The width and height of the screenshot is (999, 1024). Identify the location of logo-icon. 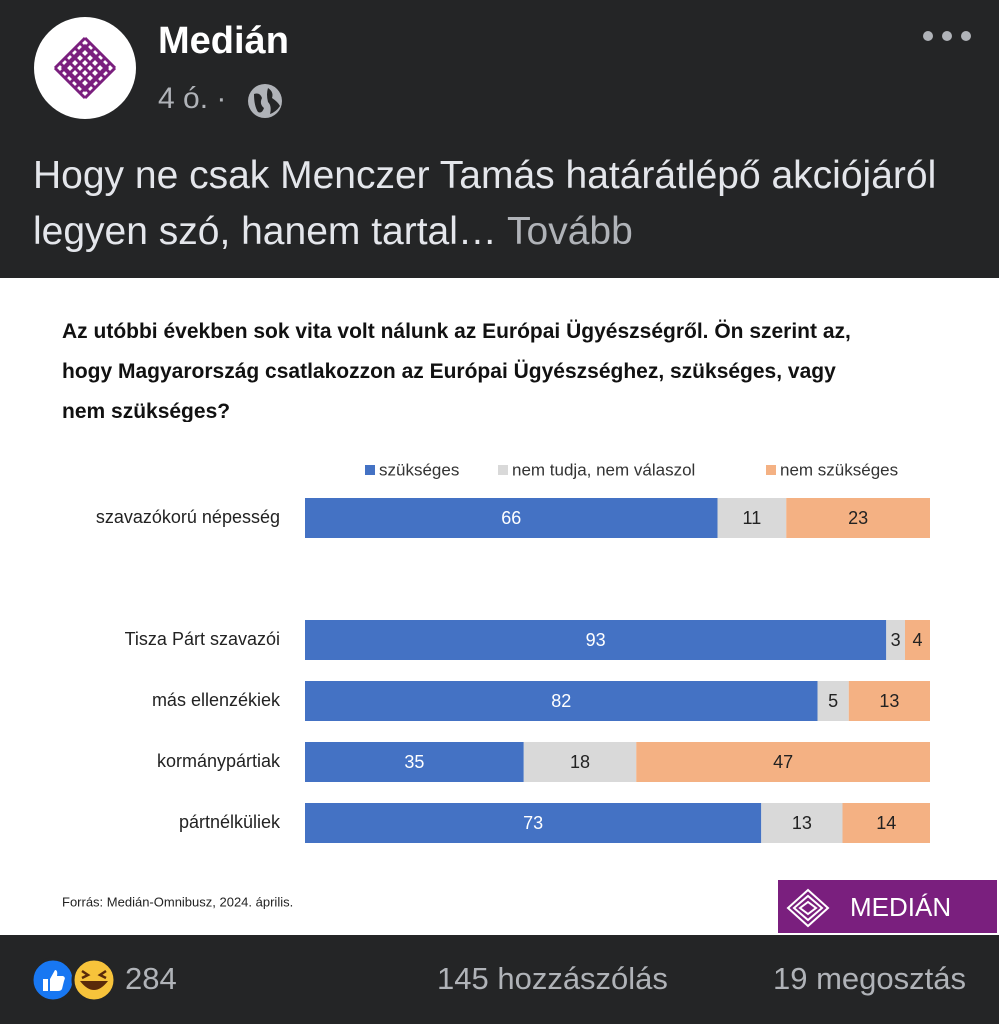
(808, 908).